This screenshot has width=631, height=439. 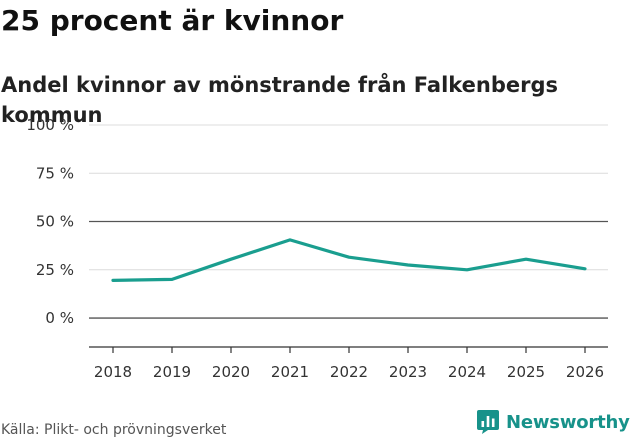 What do you see at coordinates (59, 318) in the screenshot?
I see `y-tick-label: 0 %` at bounding box center [59, 318].